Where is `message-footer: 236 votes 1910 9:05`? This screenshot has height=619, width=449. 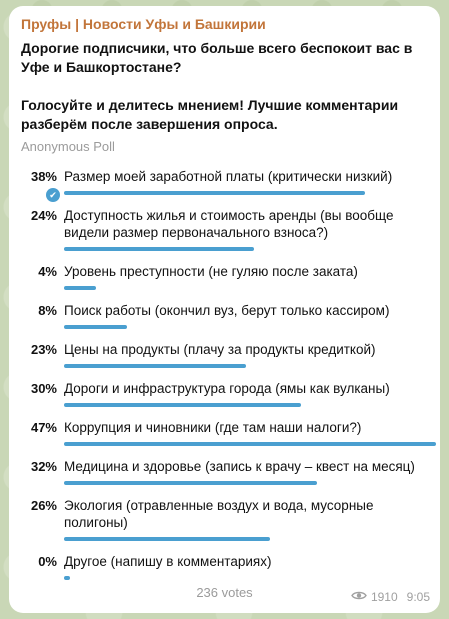
message-footer: 236 votes 1910 9:05 is located at coordinates (224, 594).